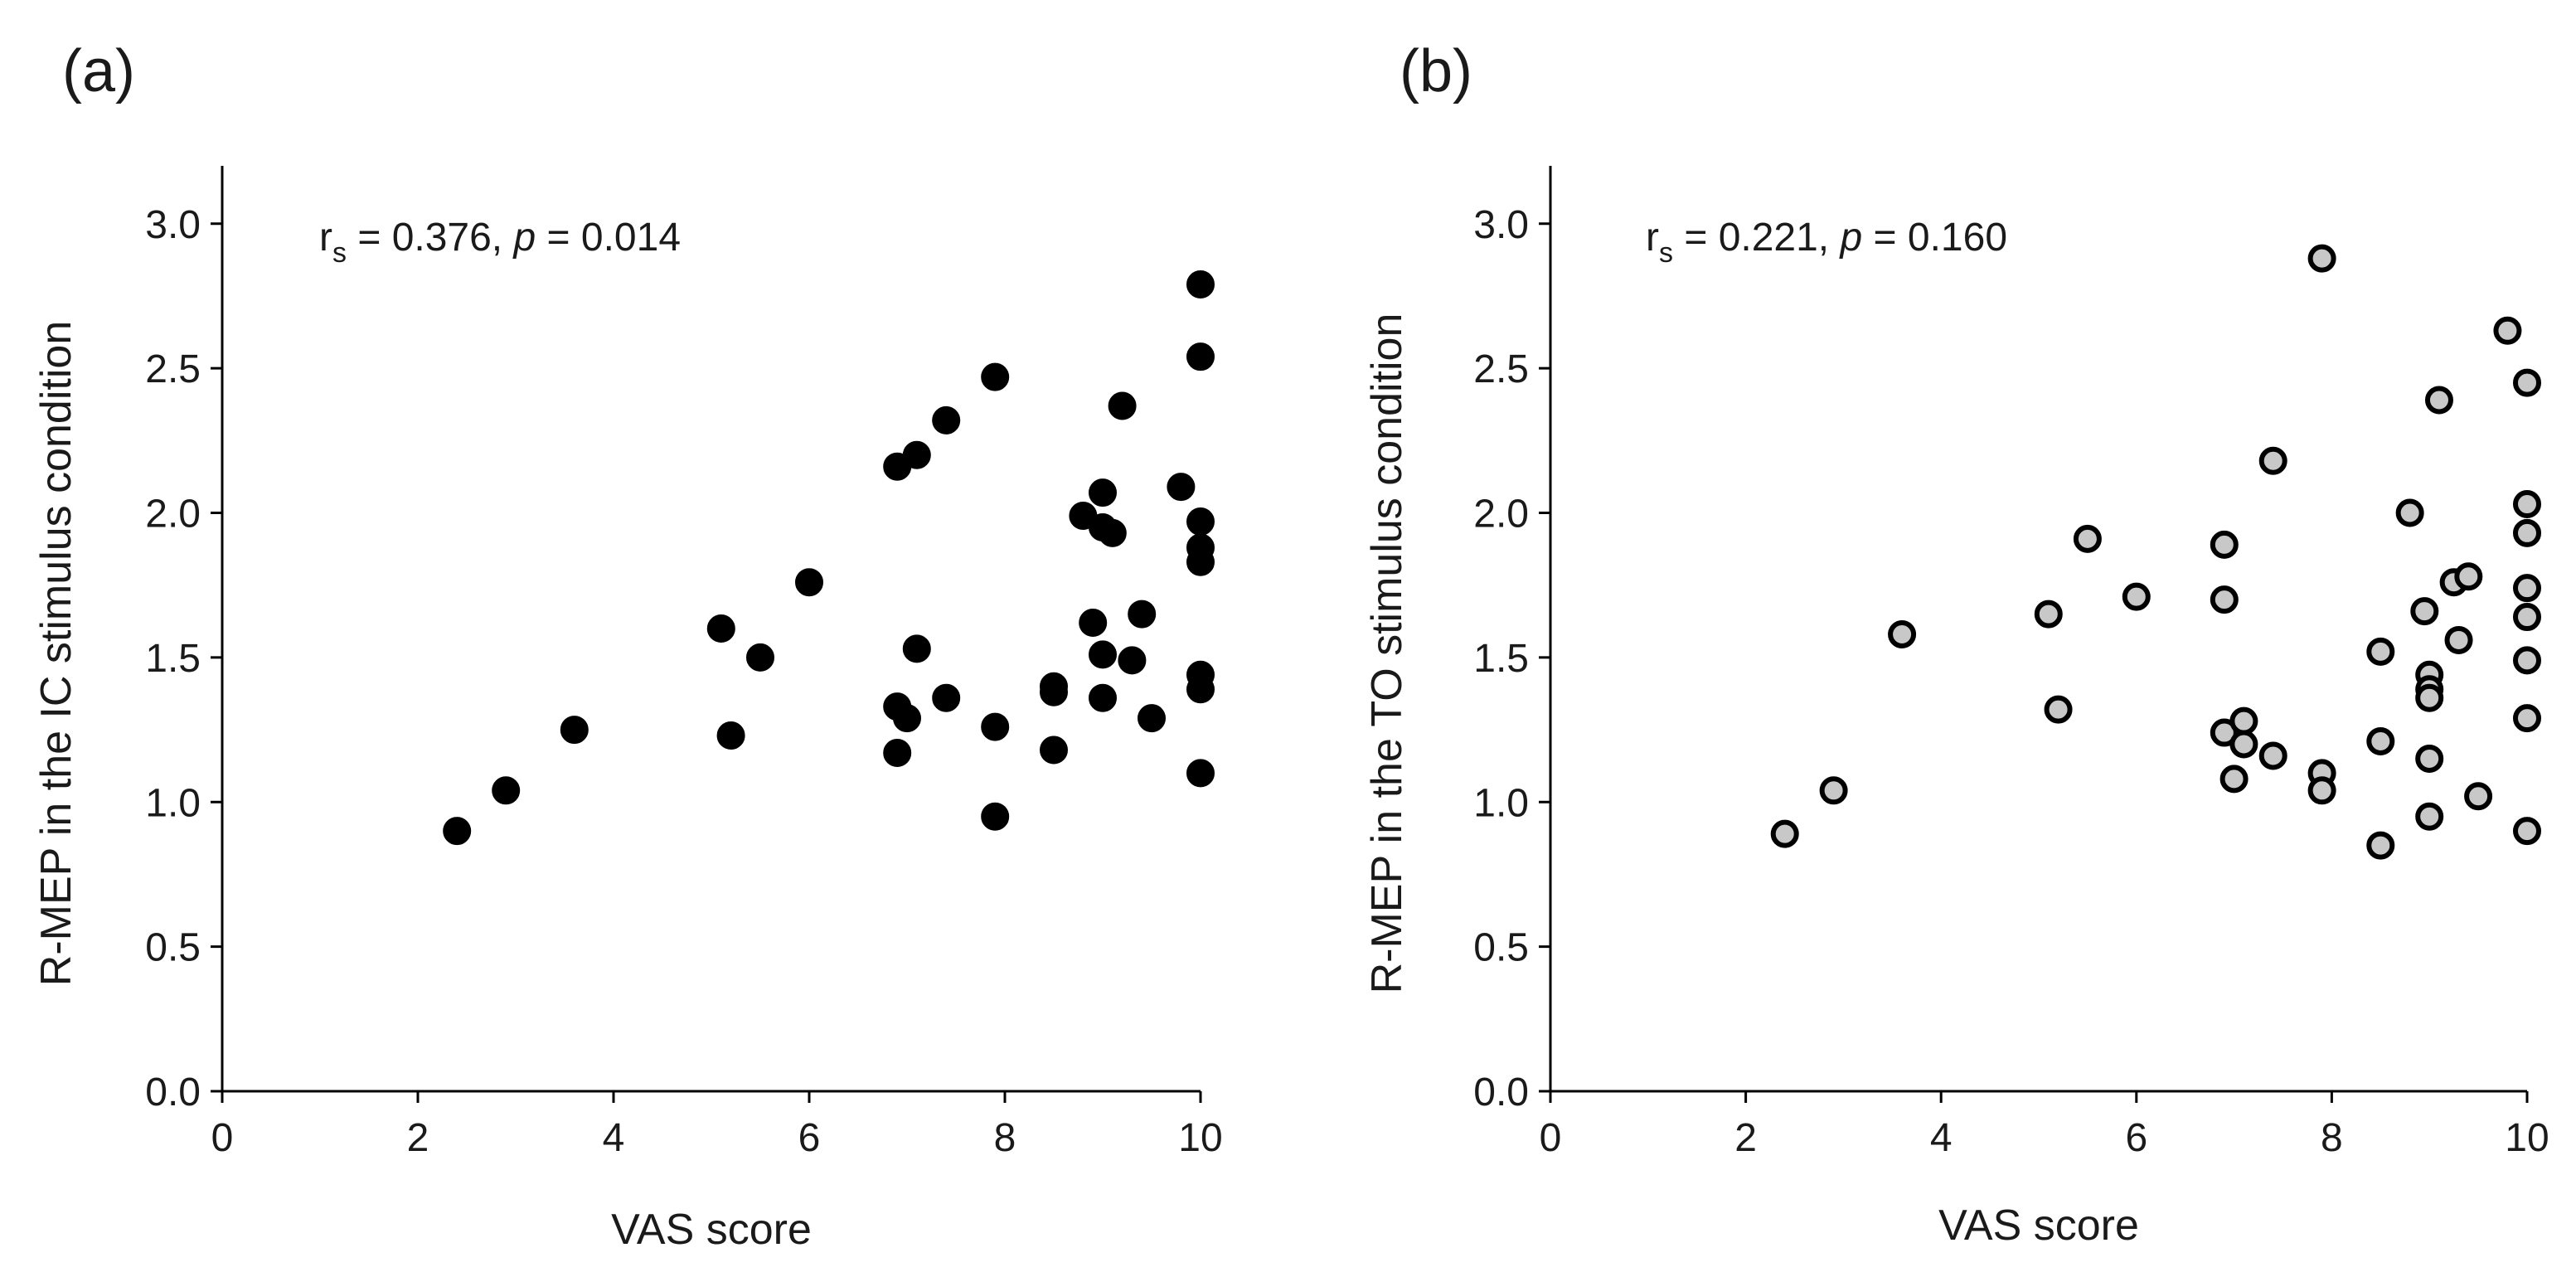  Describe the element at coordinates (56, 654) in the screenshot. I see `y-axis-title-a: R-MEP in the IC stimulus condition` at that location.